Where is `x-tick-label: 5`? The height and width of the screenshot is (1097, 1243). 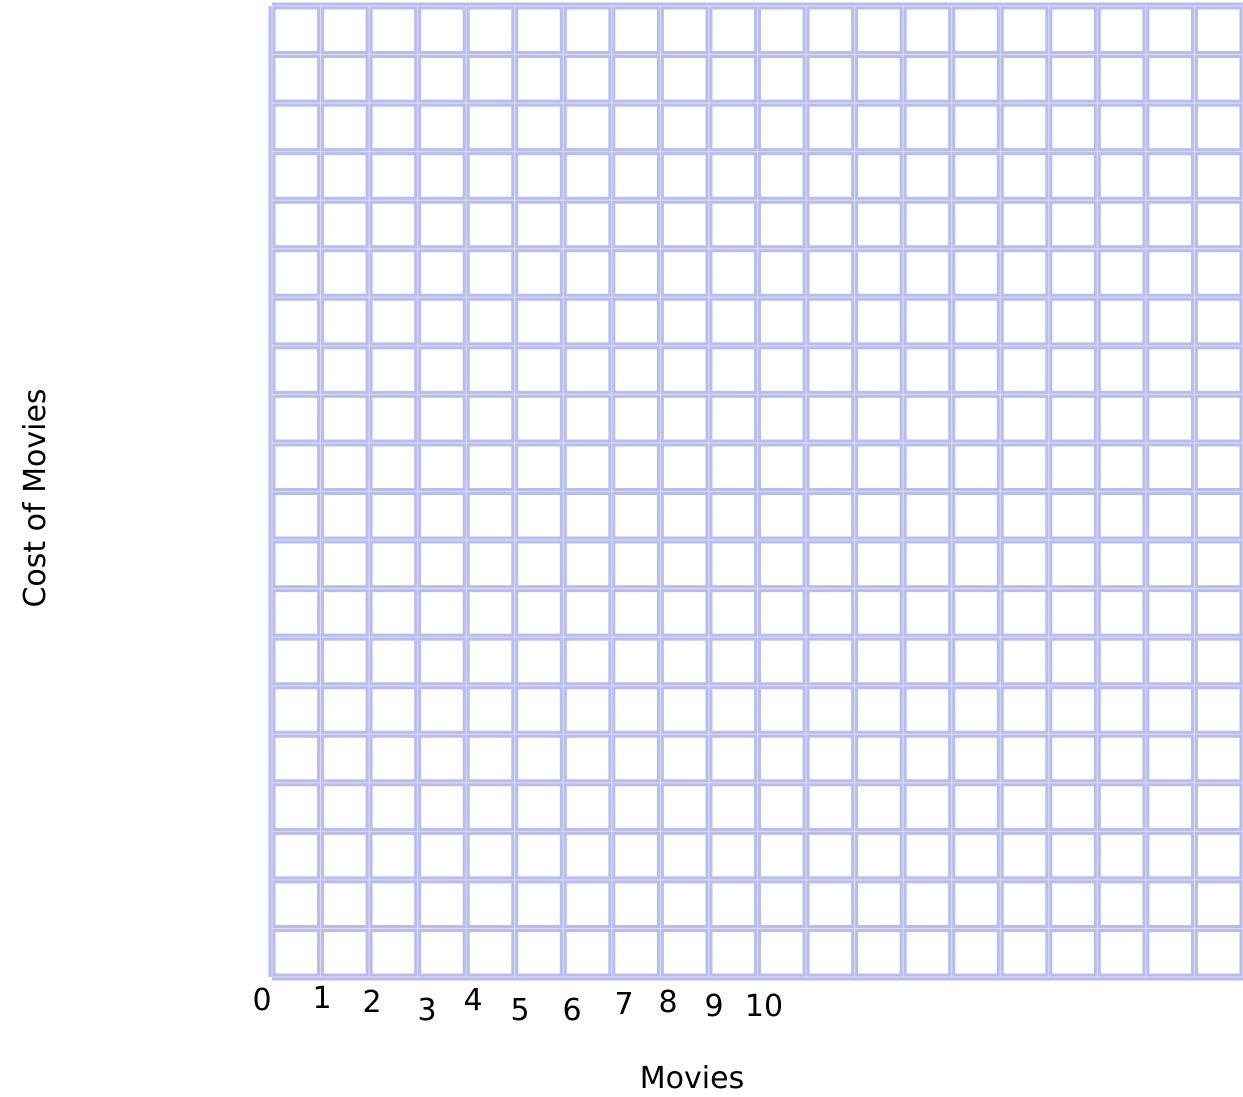
x-tick-label: 5 is located at coordinates (519, 1010).